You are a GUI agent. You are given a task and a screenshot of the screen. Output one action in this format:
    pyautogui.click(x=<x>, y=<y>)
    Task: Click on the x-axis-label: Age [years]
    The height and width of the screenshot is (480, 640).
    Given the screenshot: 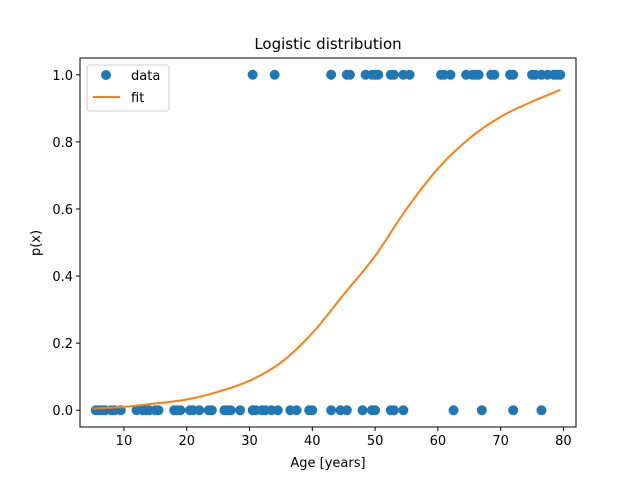 What is the action you would take?
    pyautogui.click(x=327, y=463)
    